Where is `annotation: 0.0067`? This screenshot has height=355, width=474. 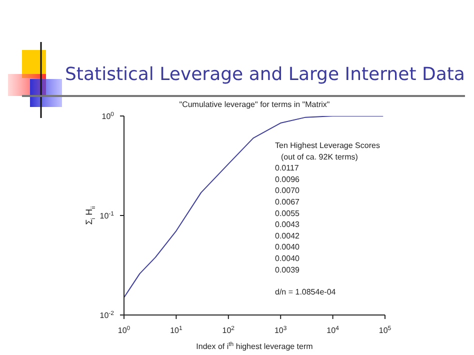
annotation: 0.0067 is located at coordinates (287, 202).